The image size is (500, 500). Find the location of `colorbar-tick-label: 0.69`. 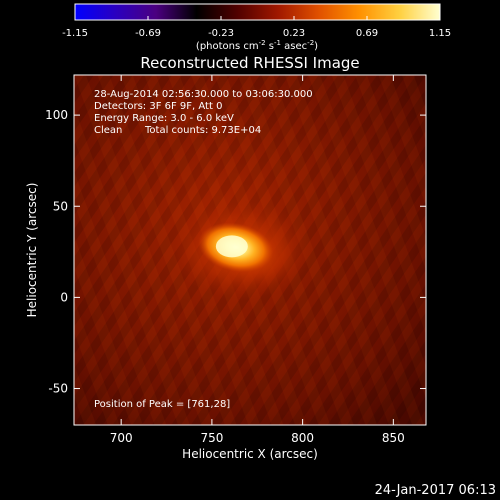

colorbar-tick-label: 0.69 is located at coordinates (367, 33).